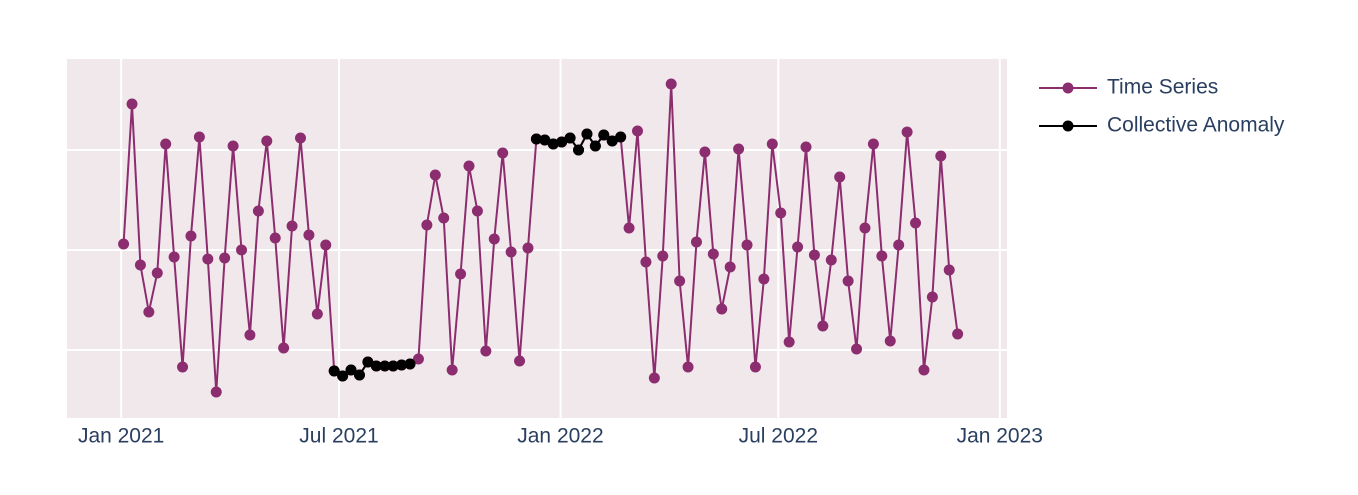 The width and height of the screenshot is (1358, 495). Describe the element at coordinates (121, 436) in the screenshot. I see `x-tick-label: Jan 2021` at that location.